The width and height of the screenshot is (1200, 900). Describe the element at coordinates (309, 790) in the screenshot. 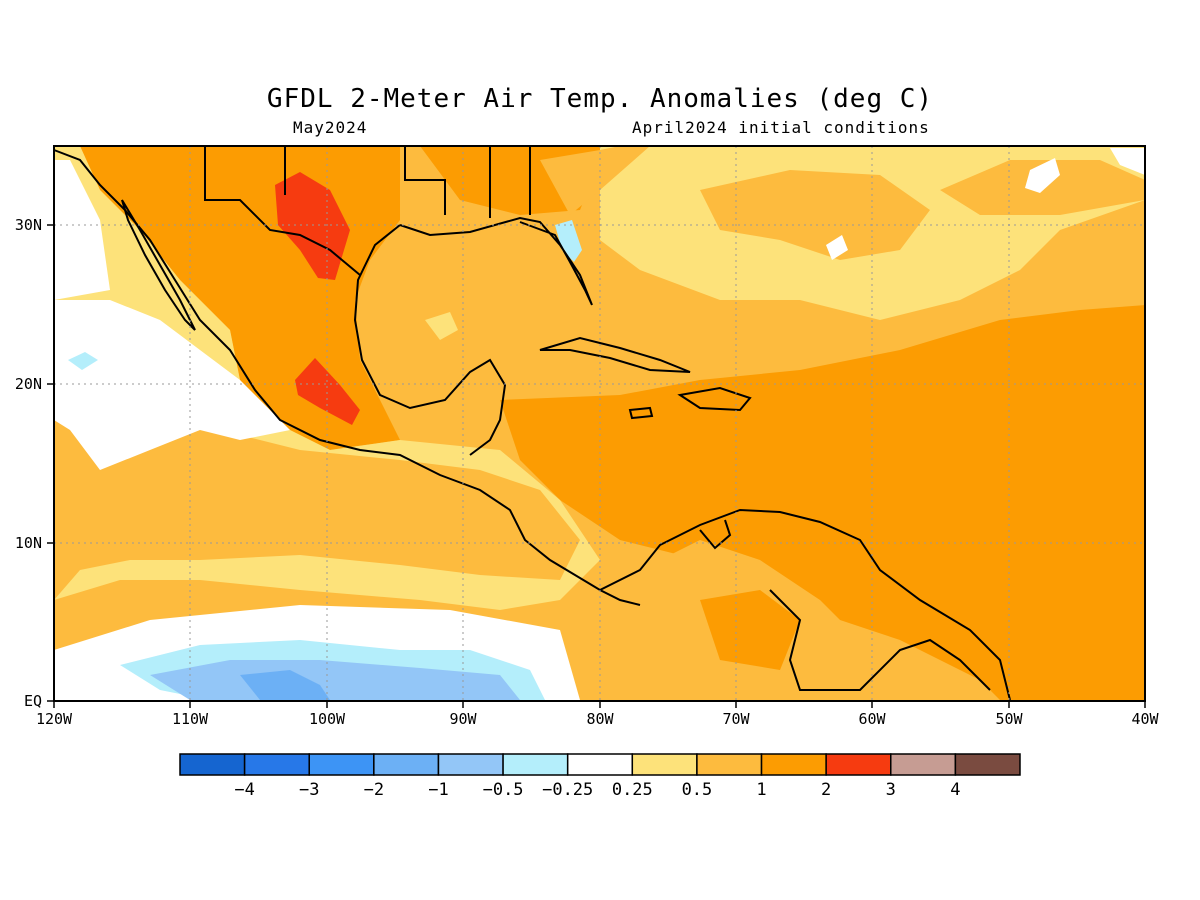

I see `colorbar-label: −3` at that location.